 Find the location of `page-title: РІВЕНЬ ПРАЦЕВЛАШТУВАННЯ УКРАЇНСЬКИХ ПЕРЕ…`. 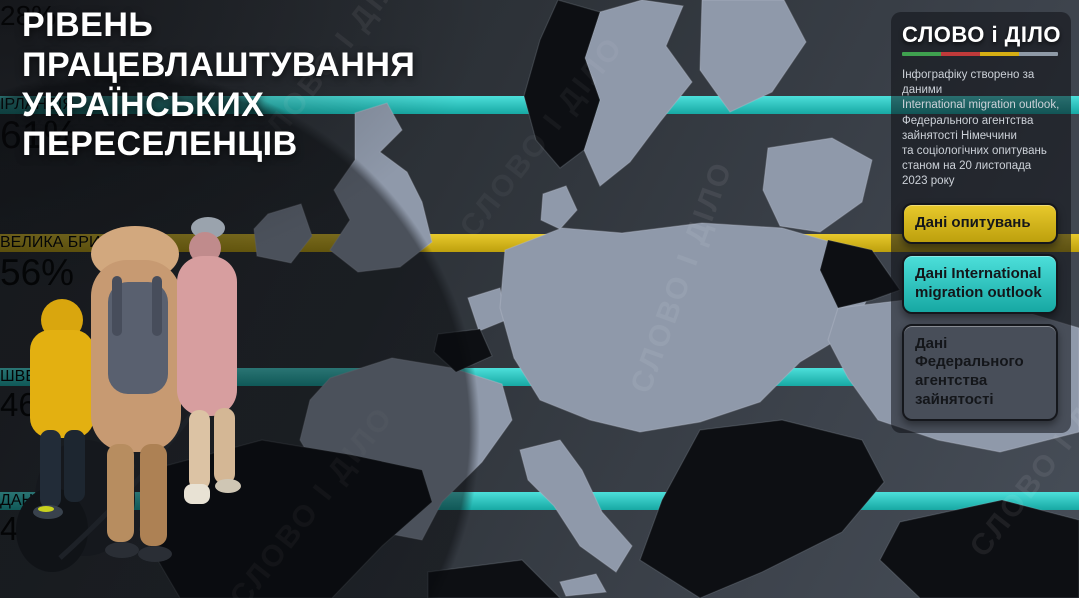

page-title: РІВЕНЬ ПРАЦЕВЛАШТУВАННЯ УКРАЇНСЬКИХ ПЕРЕ… is located at coordinates (219, 85).